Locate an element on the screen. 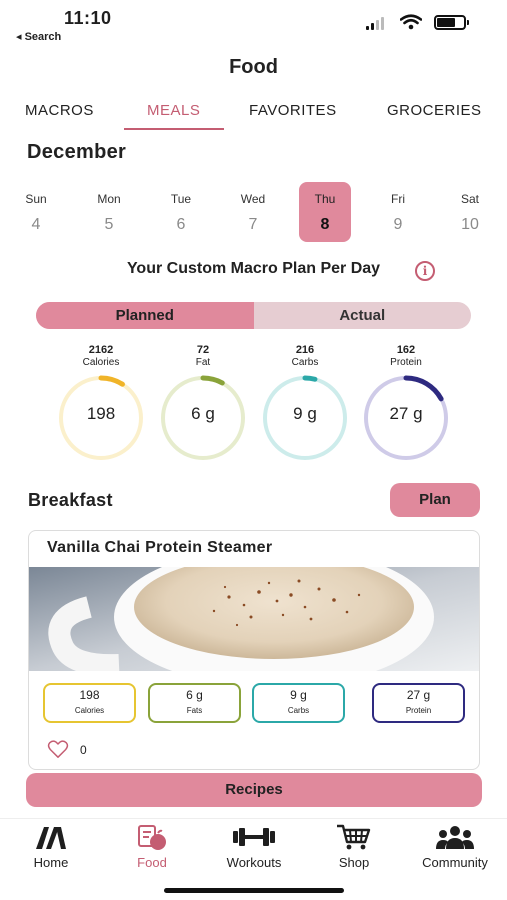 This screenshot has height=900, width=507. tab-favorites: FAVORITES is located at coordinates (293, 110).